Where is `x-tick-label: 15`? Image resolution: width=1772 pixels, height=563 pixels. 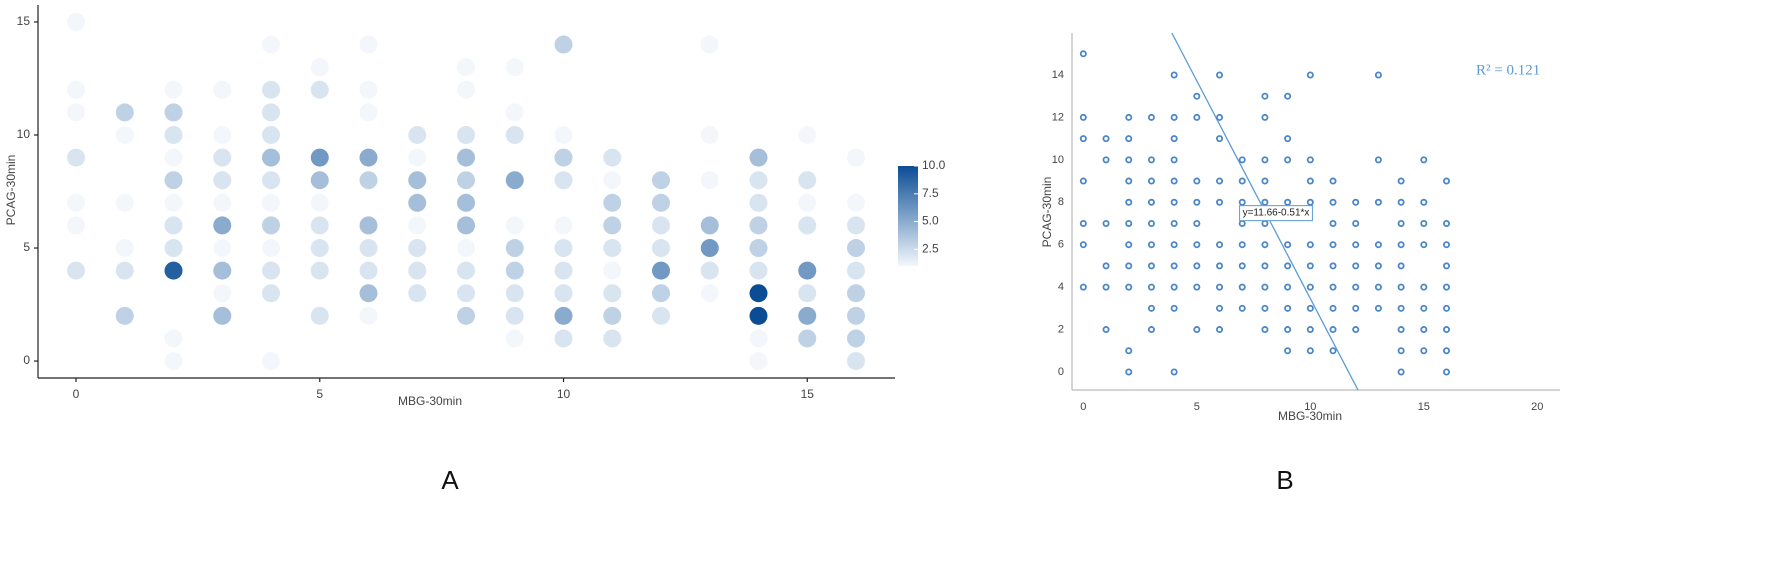
x-tick-label: 15 is located at coordinates (1424, 407).